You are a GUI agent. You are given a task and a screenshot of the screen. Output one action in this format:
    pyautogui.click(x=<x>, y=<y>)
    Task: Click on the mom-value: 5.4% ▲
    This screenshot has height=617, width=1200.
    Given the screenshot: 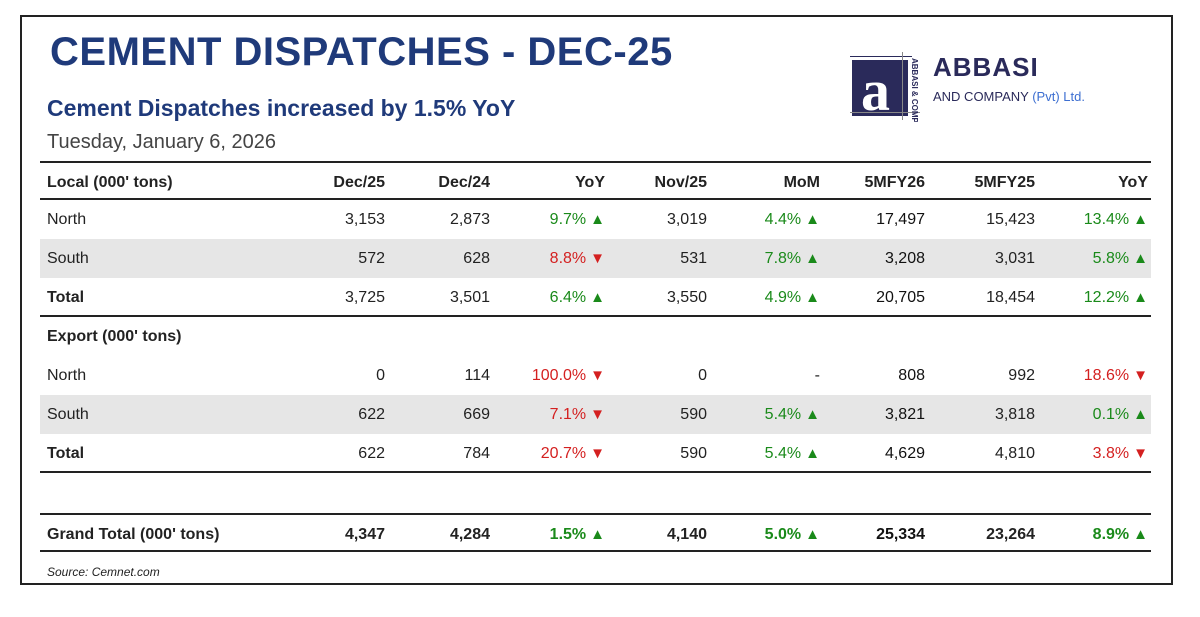 What is the action you would take?
    pyautogui.click(x=767, y=414)
    